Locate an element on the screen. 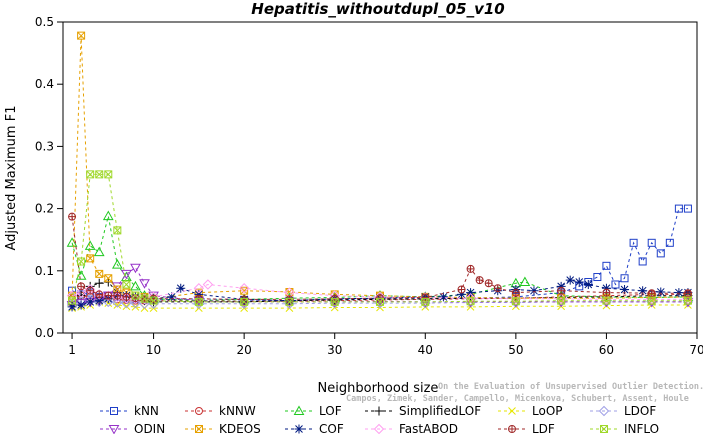  x-axis-label: Neighborhood size is located at coordinates (378, 388).